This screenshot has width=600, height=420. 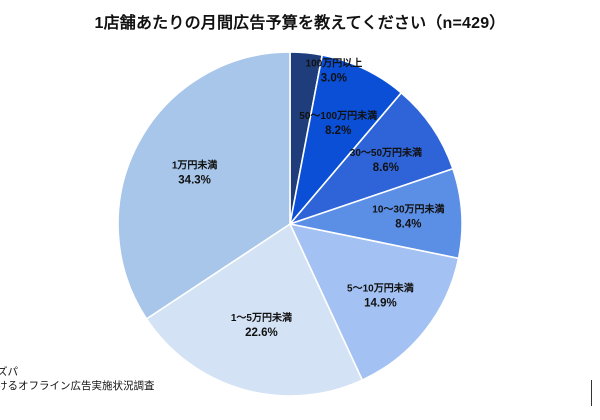 I want to click on slice-value-label: 8.6%, so click(x=386, y=168).